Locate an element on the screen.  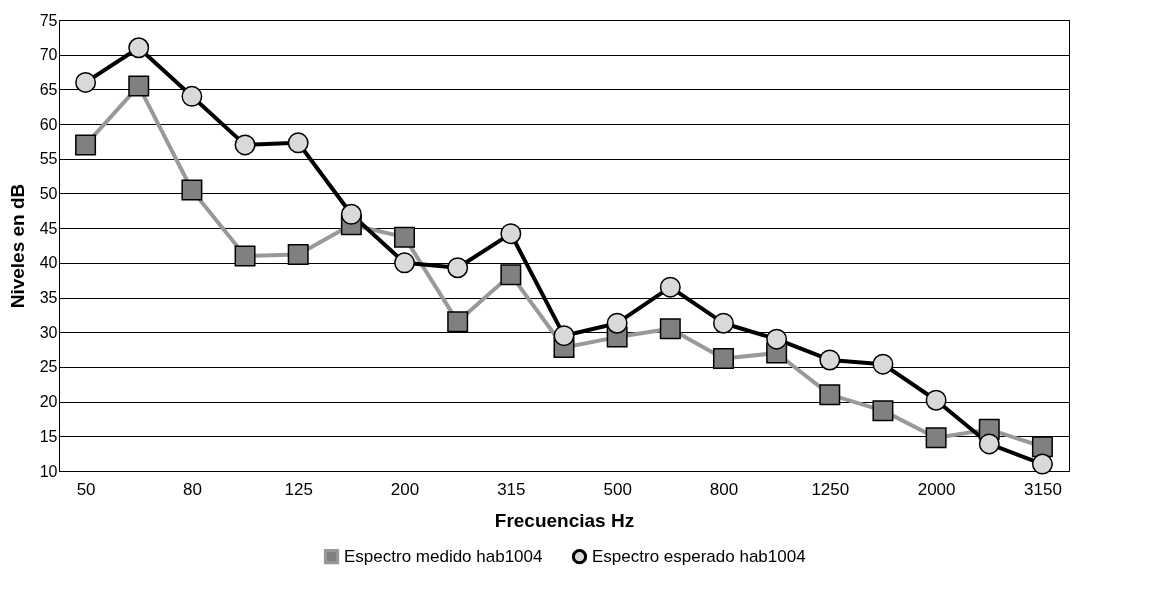
y-tick-label: 75 is located at coordinates (48, 20).